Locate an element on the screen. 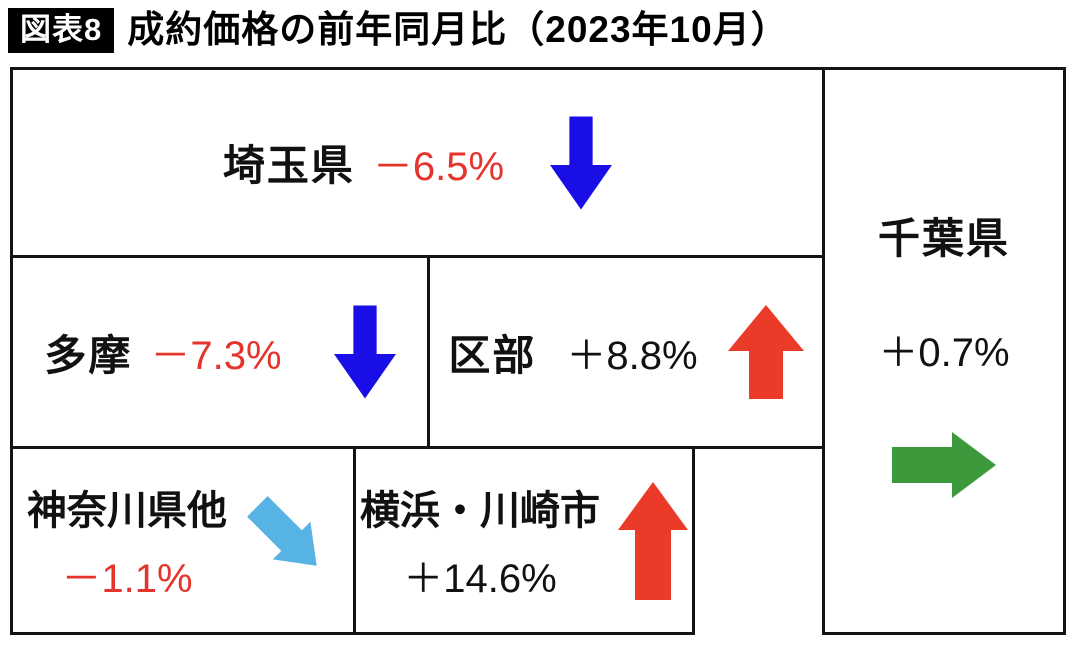 The height and width of the screenshot is (648, 1080). region-value-yokohama: ＋14.6% is located at coordinates (480, 578).